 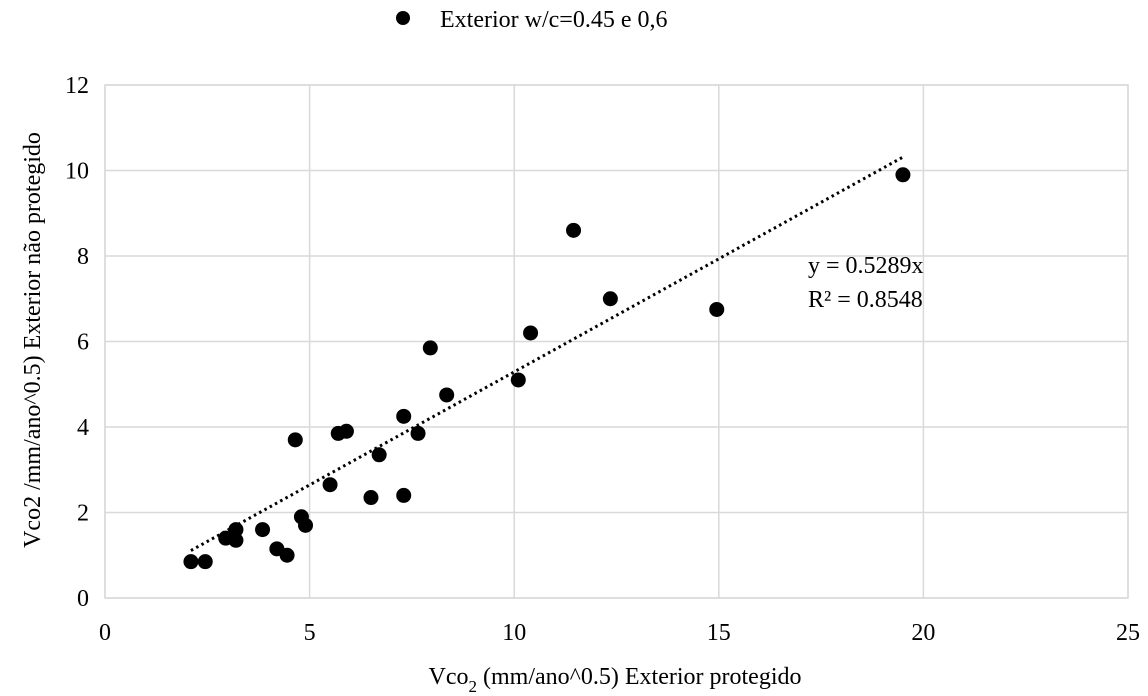 I want to click on y-tick-label: 4, so click(x=83, y=428).